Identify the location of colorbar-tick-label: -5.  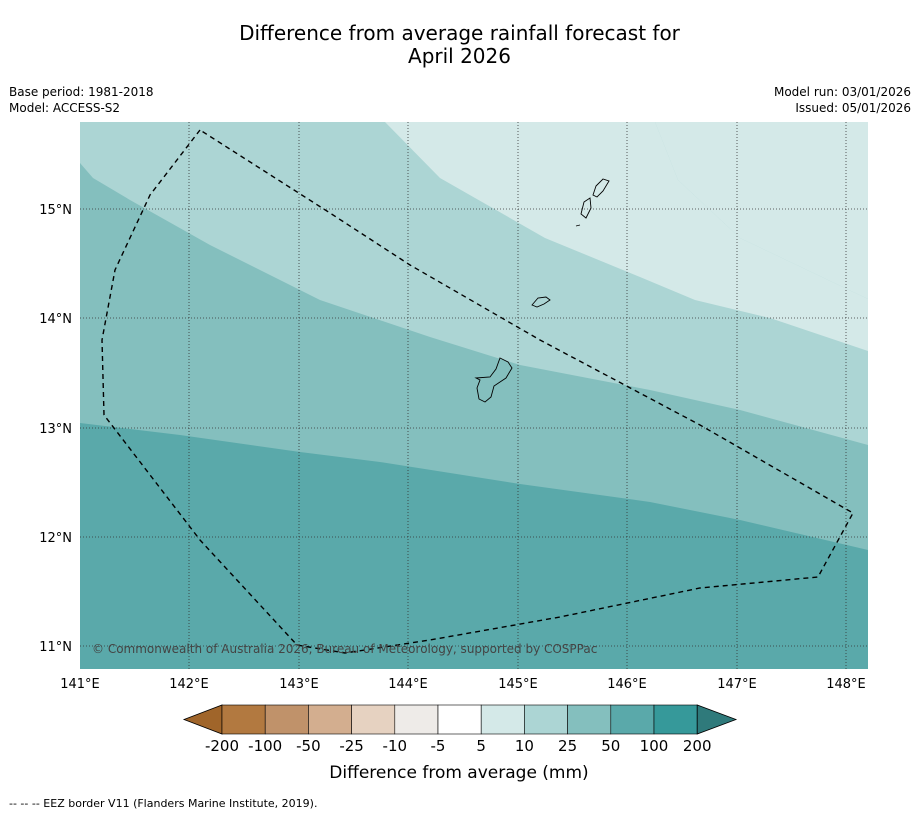
(438, 746).